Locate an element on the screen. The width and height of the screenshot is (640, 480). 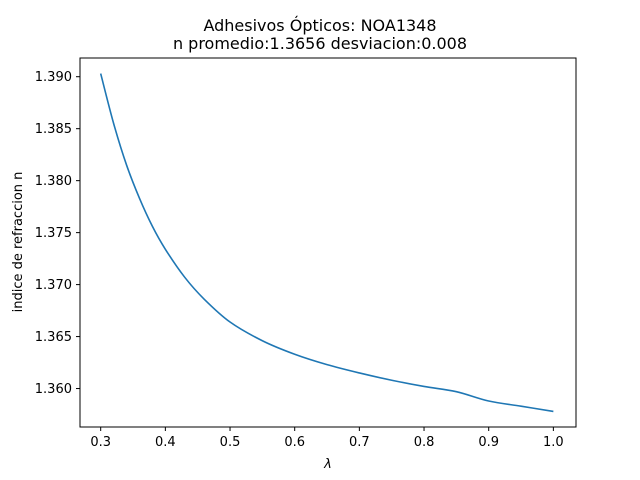
y-tick-label: 1.385 is located at coordinates (53, 129).